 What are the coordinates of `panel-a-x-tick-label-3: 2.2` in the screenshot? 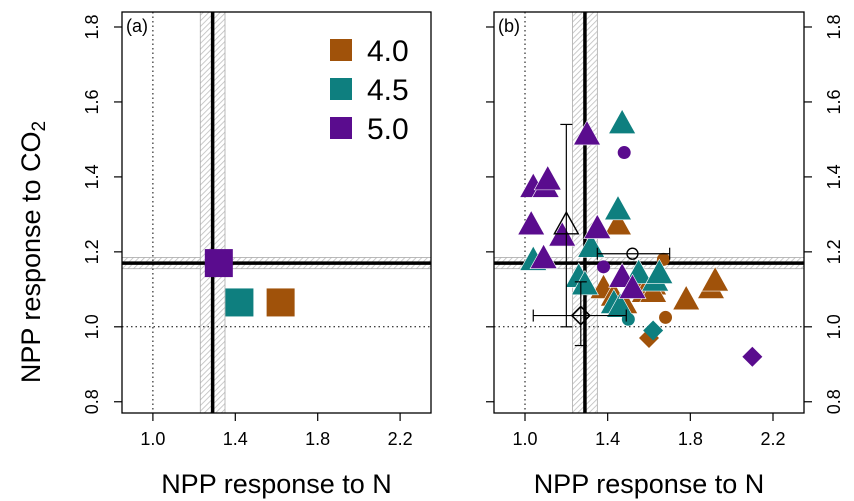 It's located at (400, 439).